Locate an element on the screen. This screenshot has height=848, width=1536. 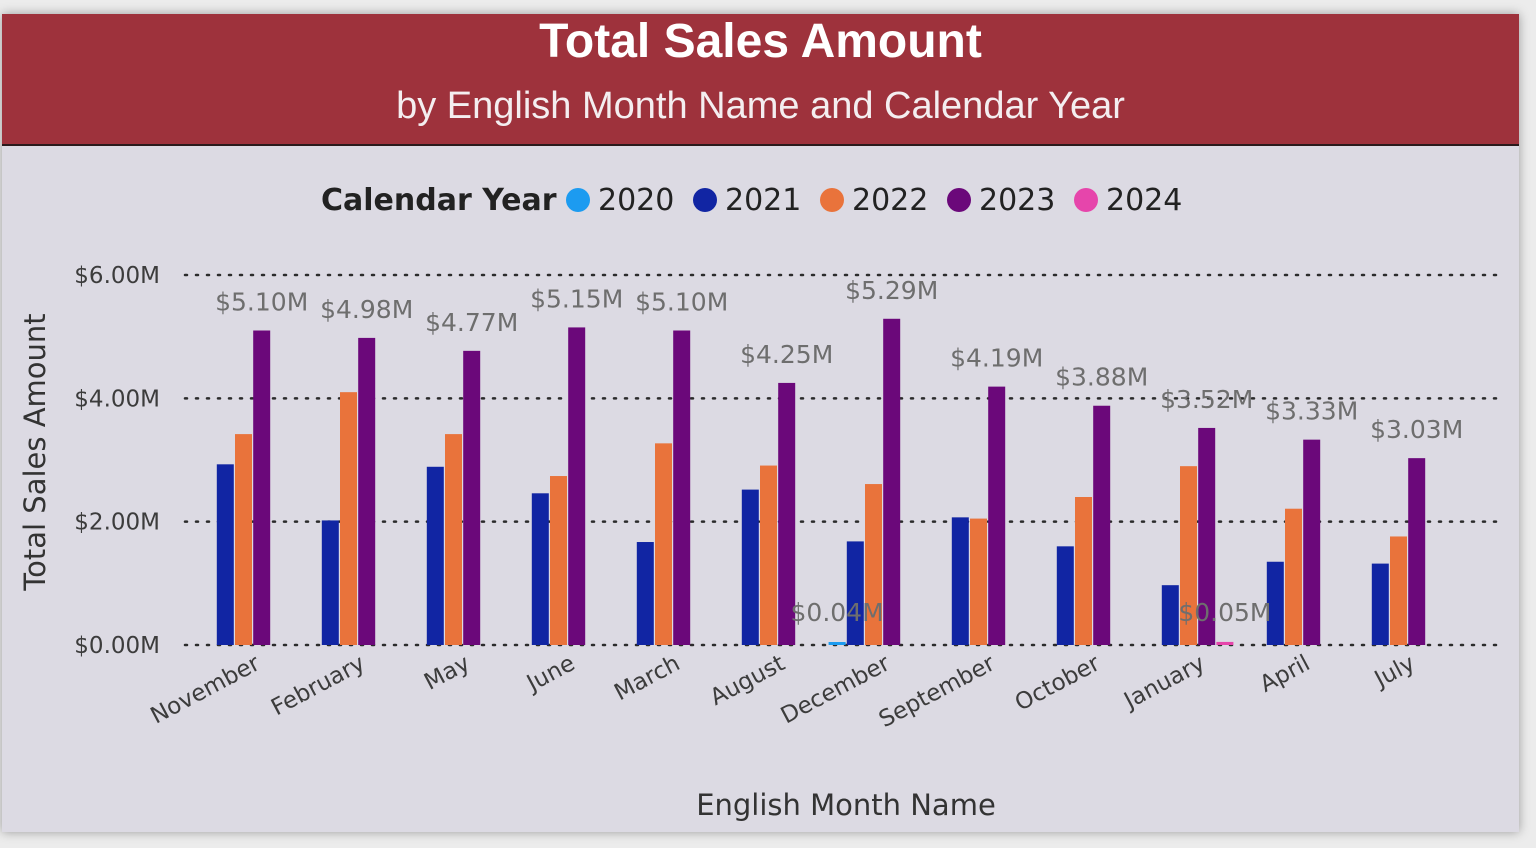
bar-july-2022 is located at coordinates (1398, 590).